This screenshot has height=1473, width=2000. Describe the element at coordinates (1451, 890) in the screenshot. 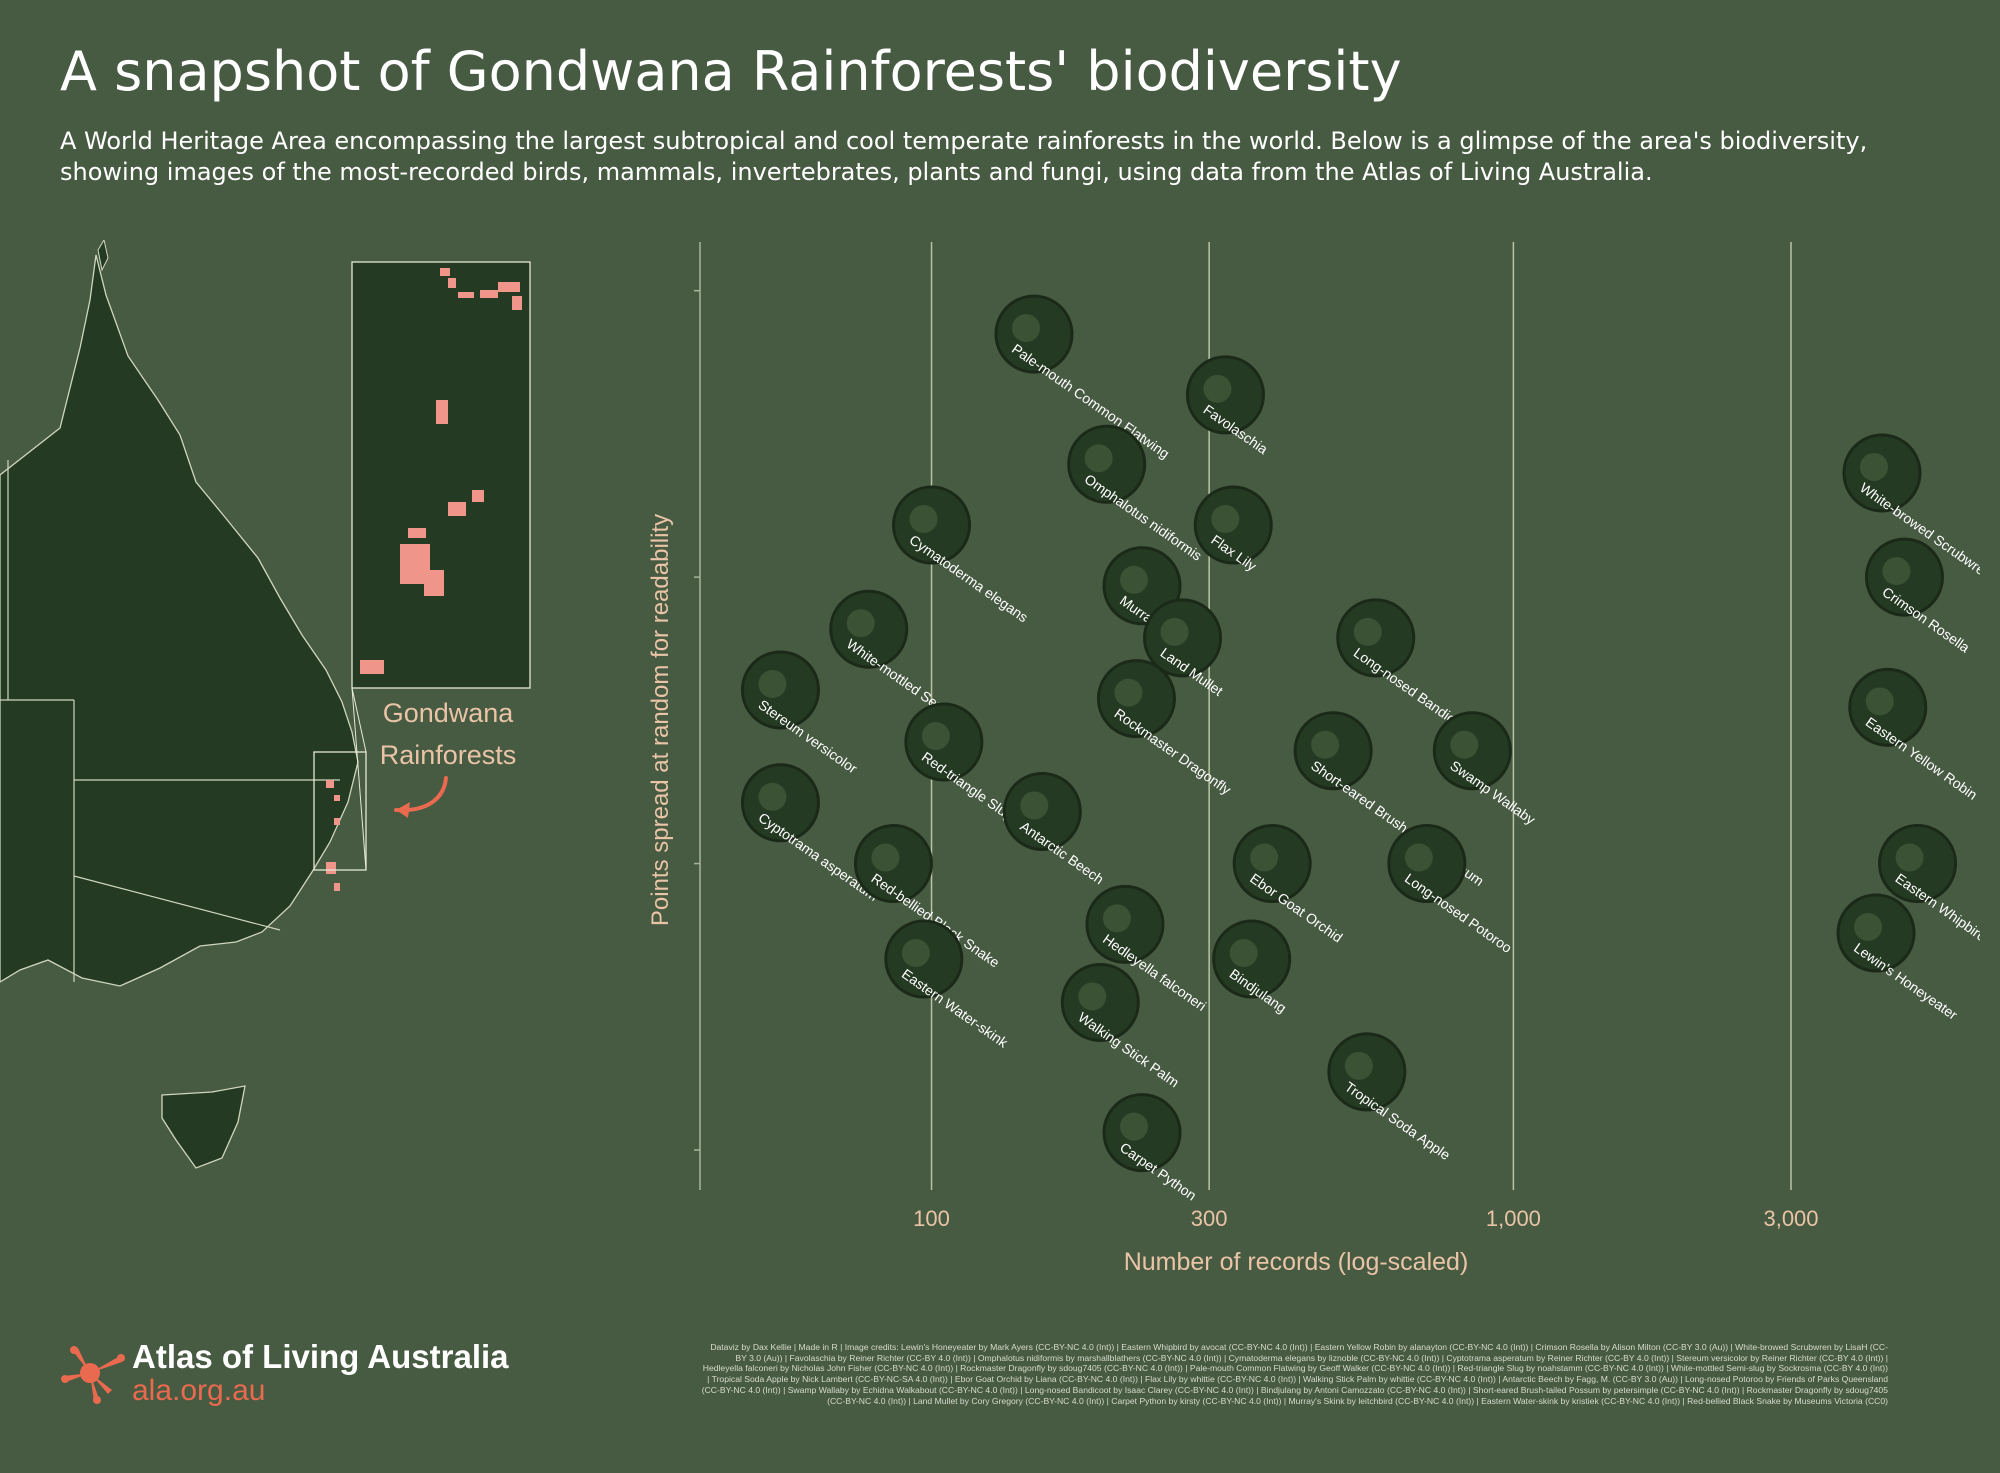

I see `data-point: Long-nosed Potoroo` at that location.